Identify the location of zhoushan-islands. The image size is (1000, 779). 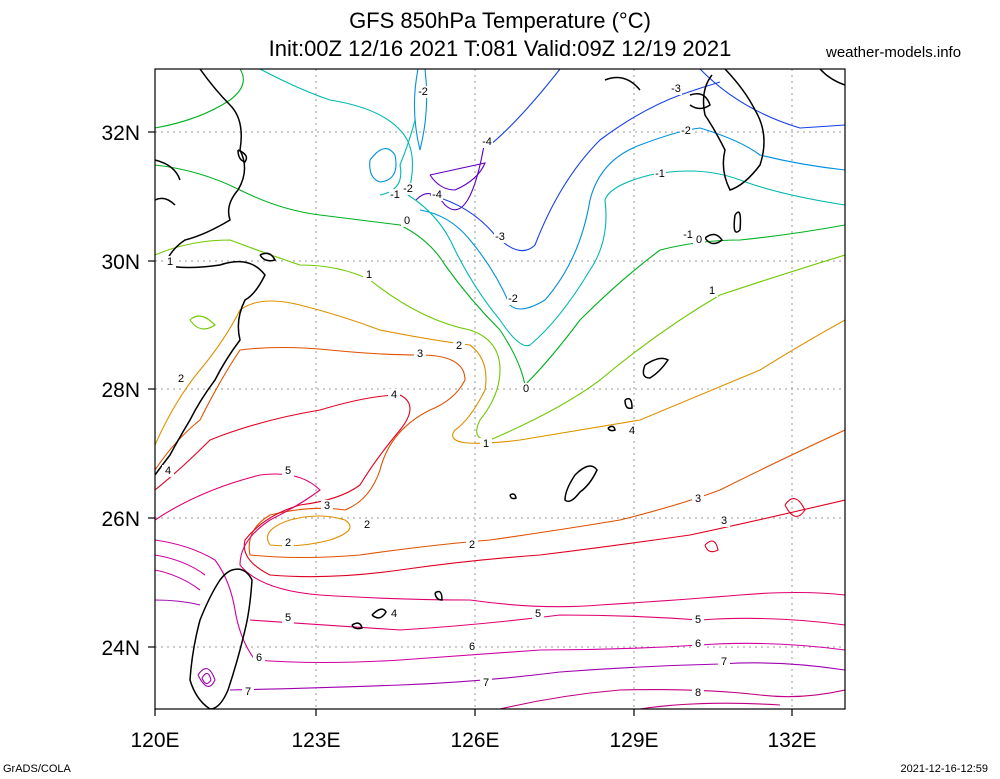
(257, 205).